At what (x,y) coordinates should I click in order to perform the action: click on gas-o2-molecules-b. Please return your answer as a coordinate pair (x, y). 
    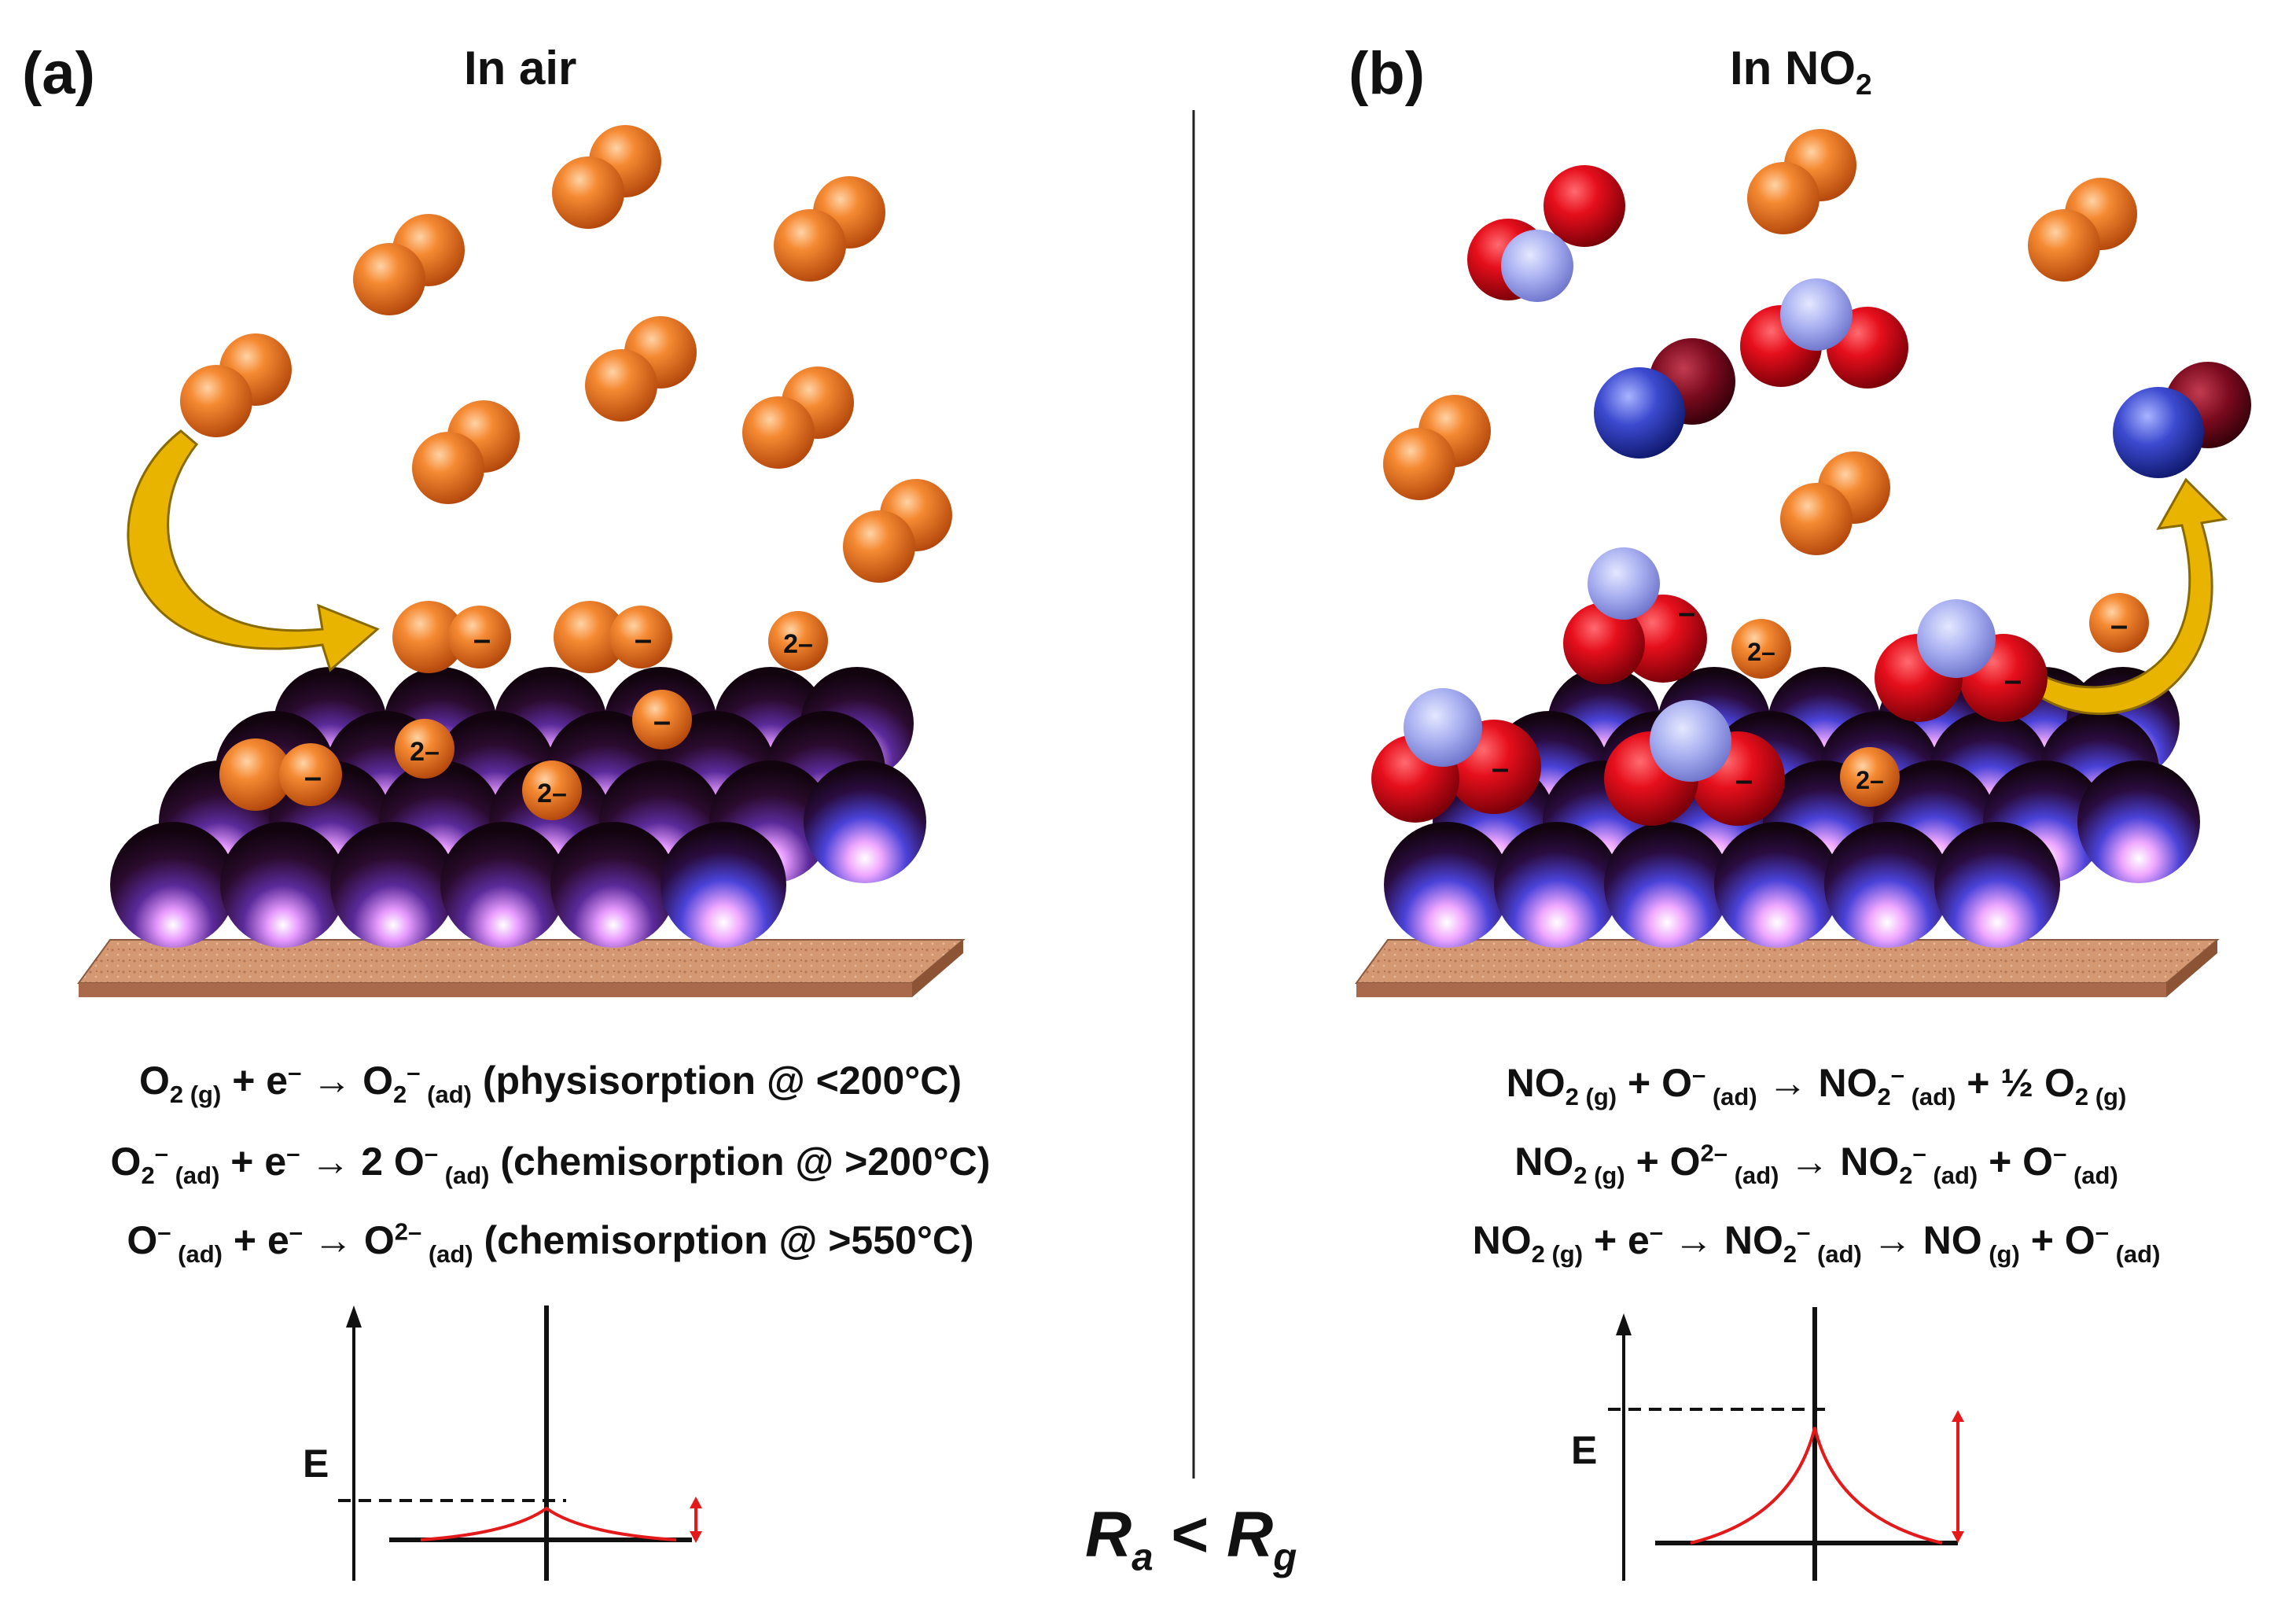
    Looking at the image, I should click on (1760, 342).